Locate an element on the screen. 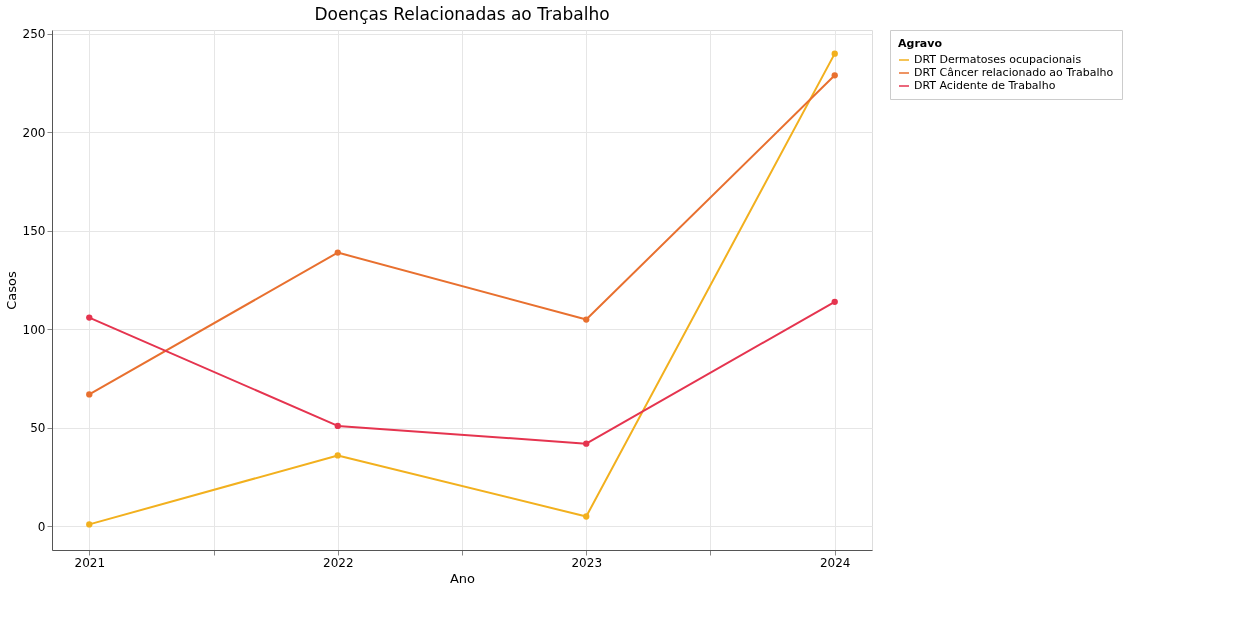 The image size is (1249, 634). x-tick-label: 2023 is located at coordinates (587, 562).